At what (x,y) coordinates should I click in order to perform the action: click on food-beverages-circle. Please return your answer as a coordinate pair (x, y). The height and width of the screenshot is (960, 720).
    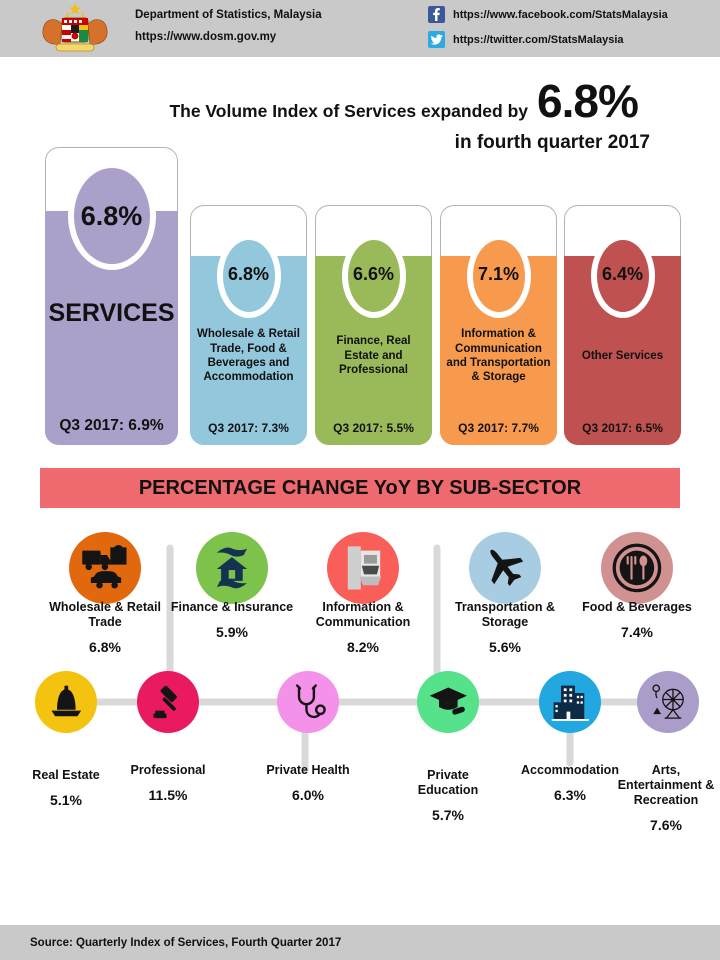
    Looking at the image, I should click on (637, 568).